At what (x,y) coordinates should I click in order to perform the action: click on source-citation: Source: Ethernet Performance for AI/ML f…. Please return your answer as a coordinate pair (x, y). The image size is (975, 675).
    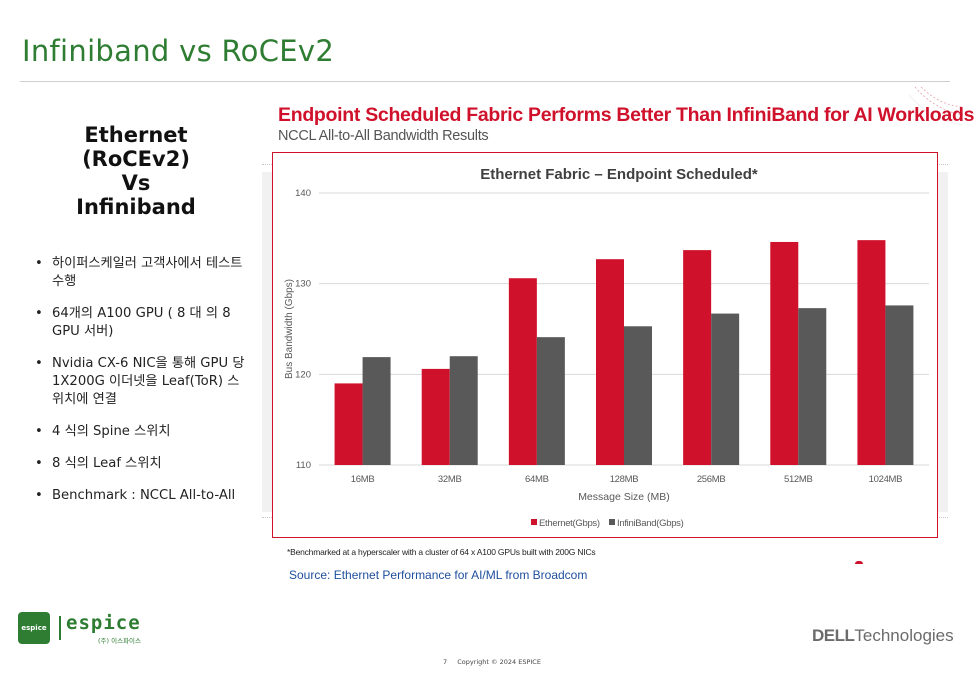
    Looking at the image, I should click on (438, 575).